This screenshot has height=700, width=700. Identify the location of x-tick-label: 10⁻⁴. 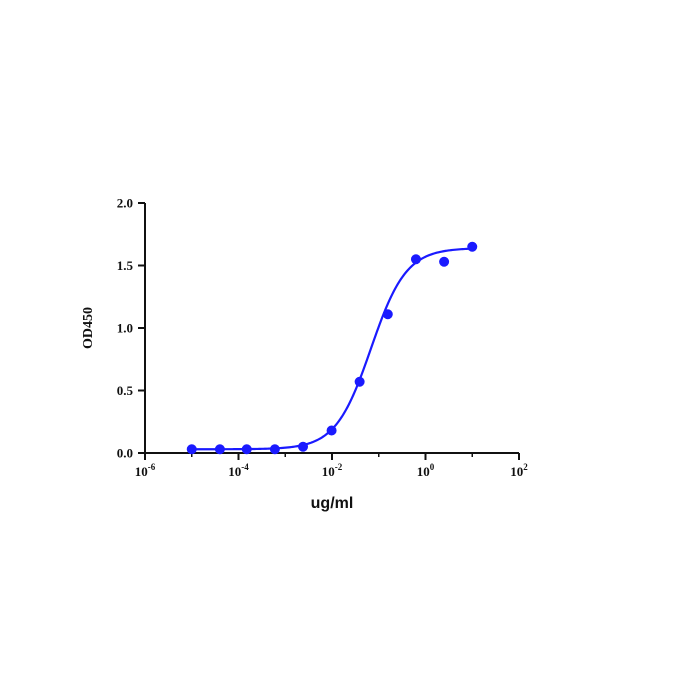
(238, 470).